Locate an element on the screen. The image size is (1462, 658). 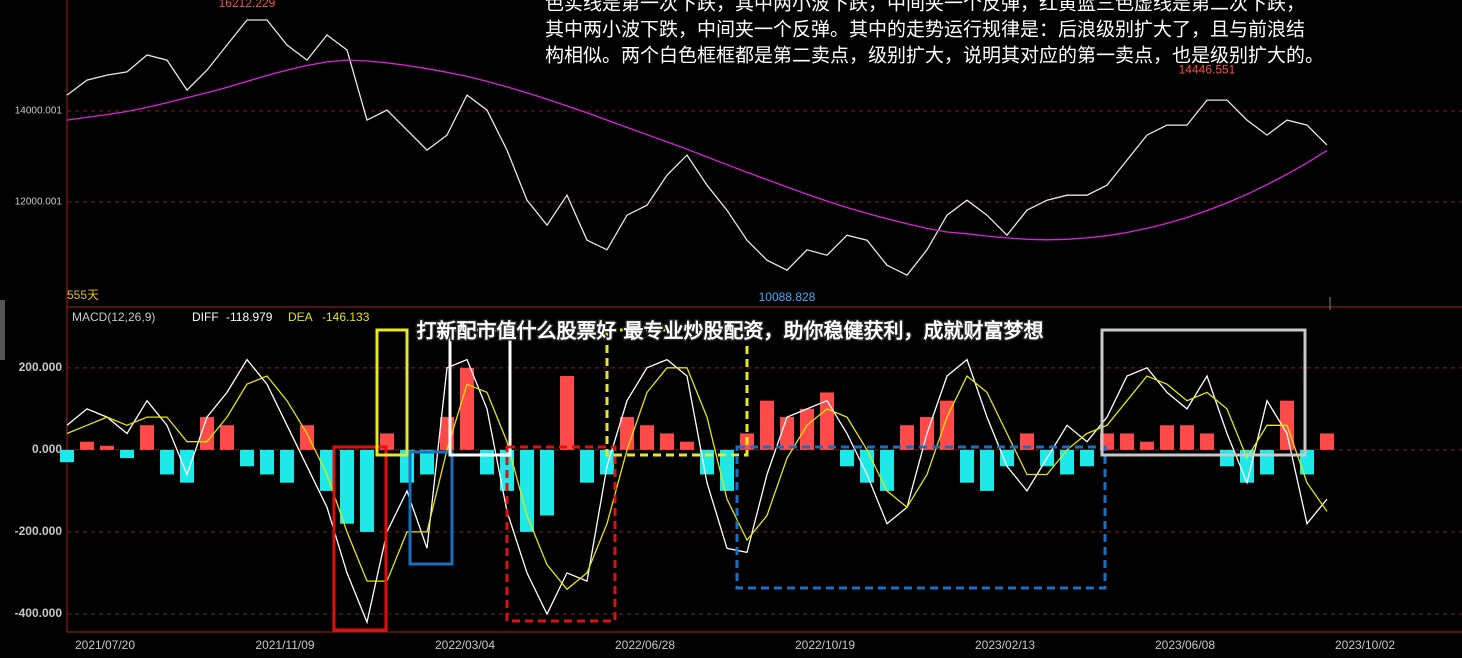
y-tick-label: -200.000 is located at coordinates (39, 531).